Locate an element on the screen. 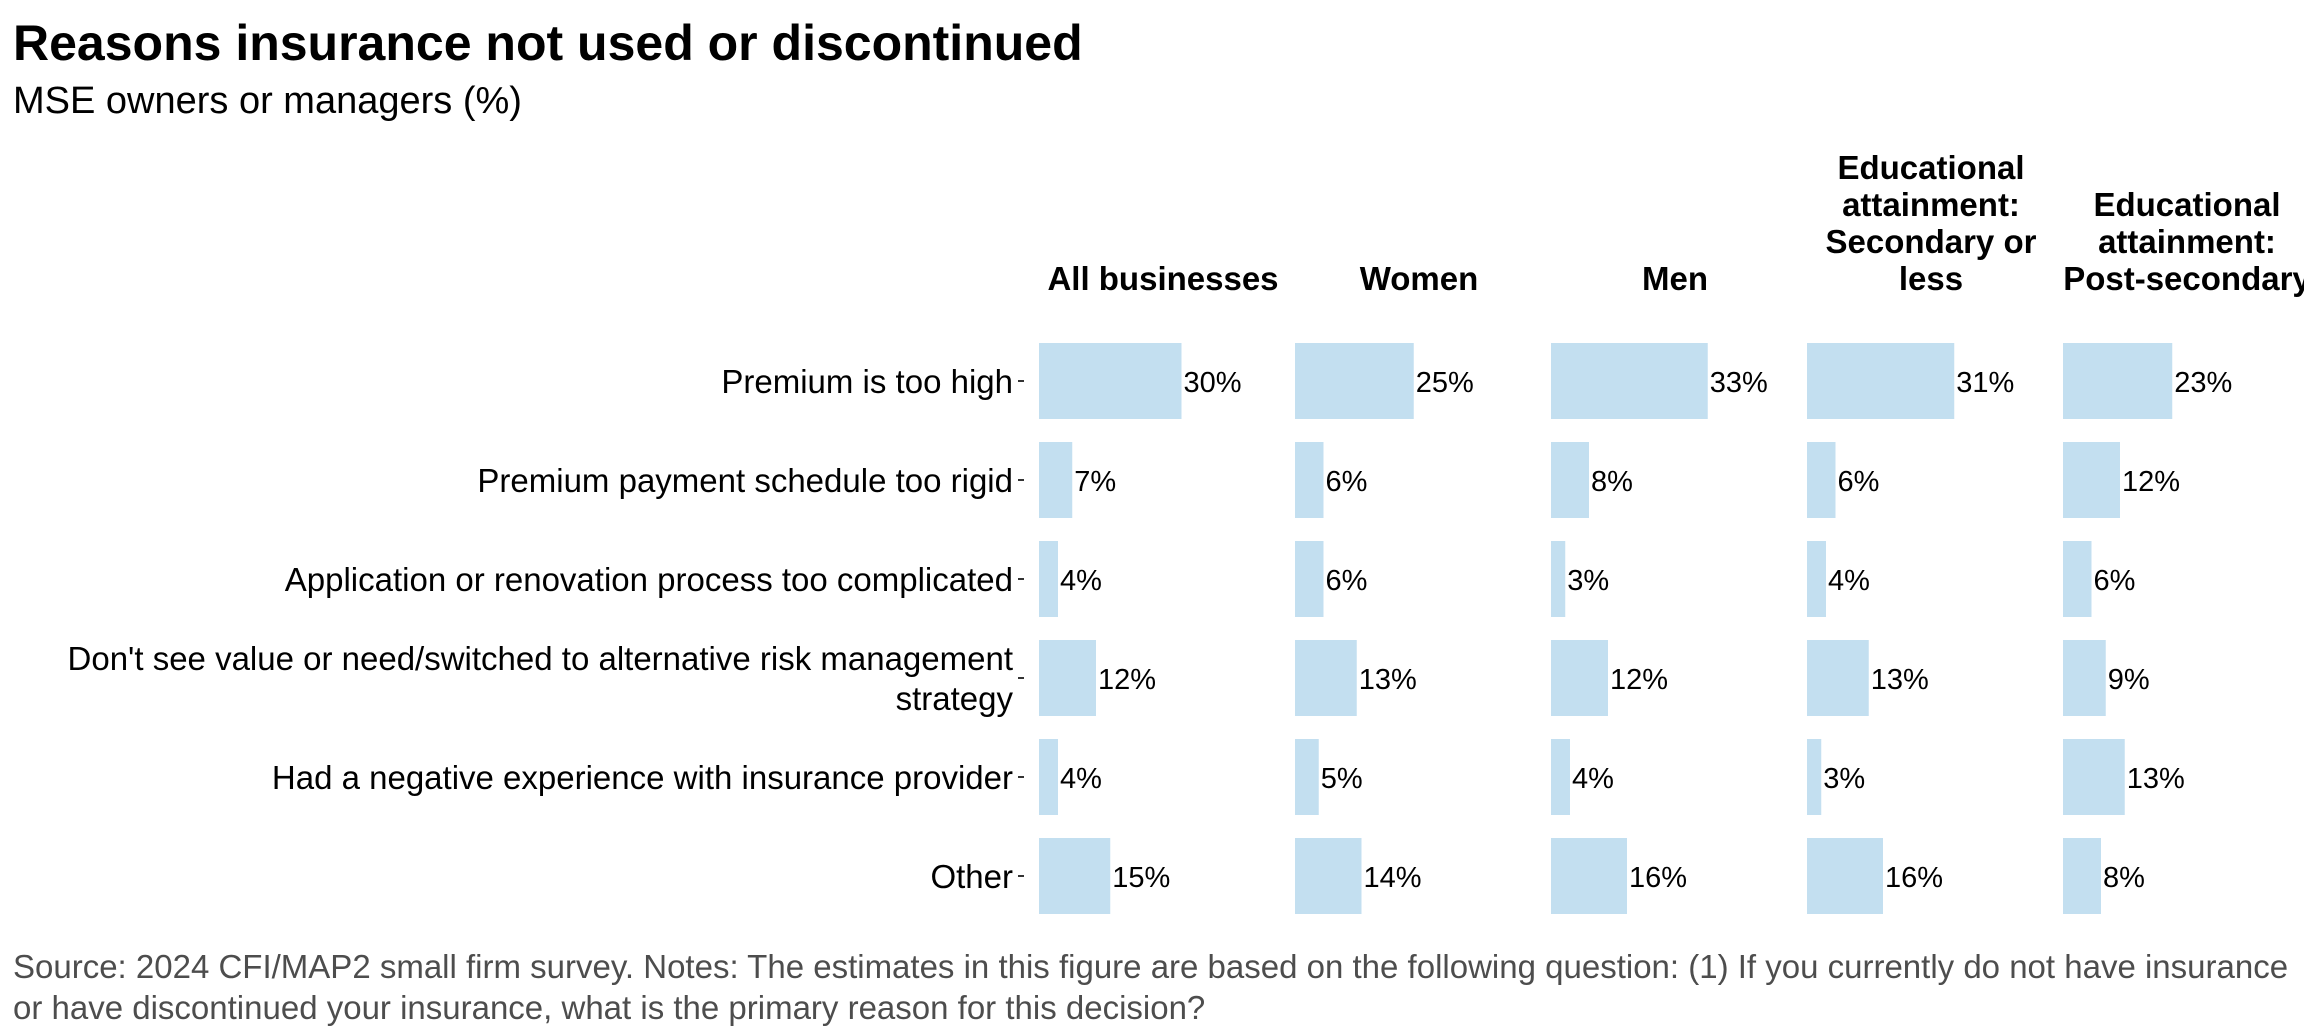 The width and height of the screenshot is (2304, 1036). category-label: Premium is too high is located at coordinates (867, 381).